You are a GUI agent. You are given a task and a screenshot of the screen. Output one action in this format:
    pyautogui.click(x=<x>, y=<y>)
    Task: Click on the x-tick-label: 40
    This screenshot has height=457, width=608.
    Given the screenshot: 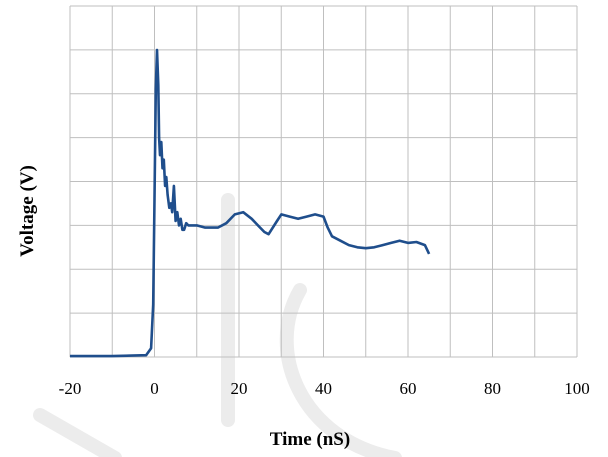 What is the action you would take?
    pyautogui.click(x=323, y=388)
    